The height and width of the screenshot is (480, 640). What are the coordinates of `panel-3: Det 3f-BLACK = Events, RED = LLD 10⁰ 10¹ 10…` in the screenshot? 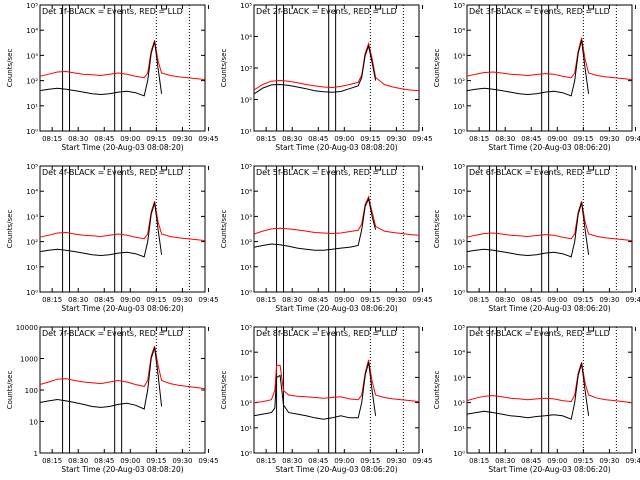 It's located at (536, 77).